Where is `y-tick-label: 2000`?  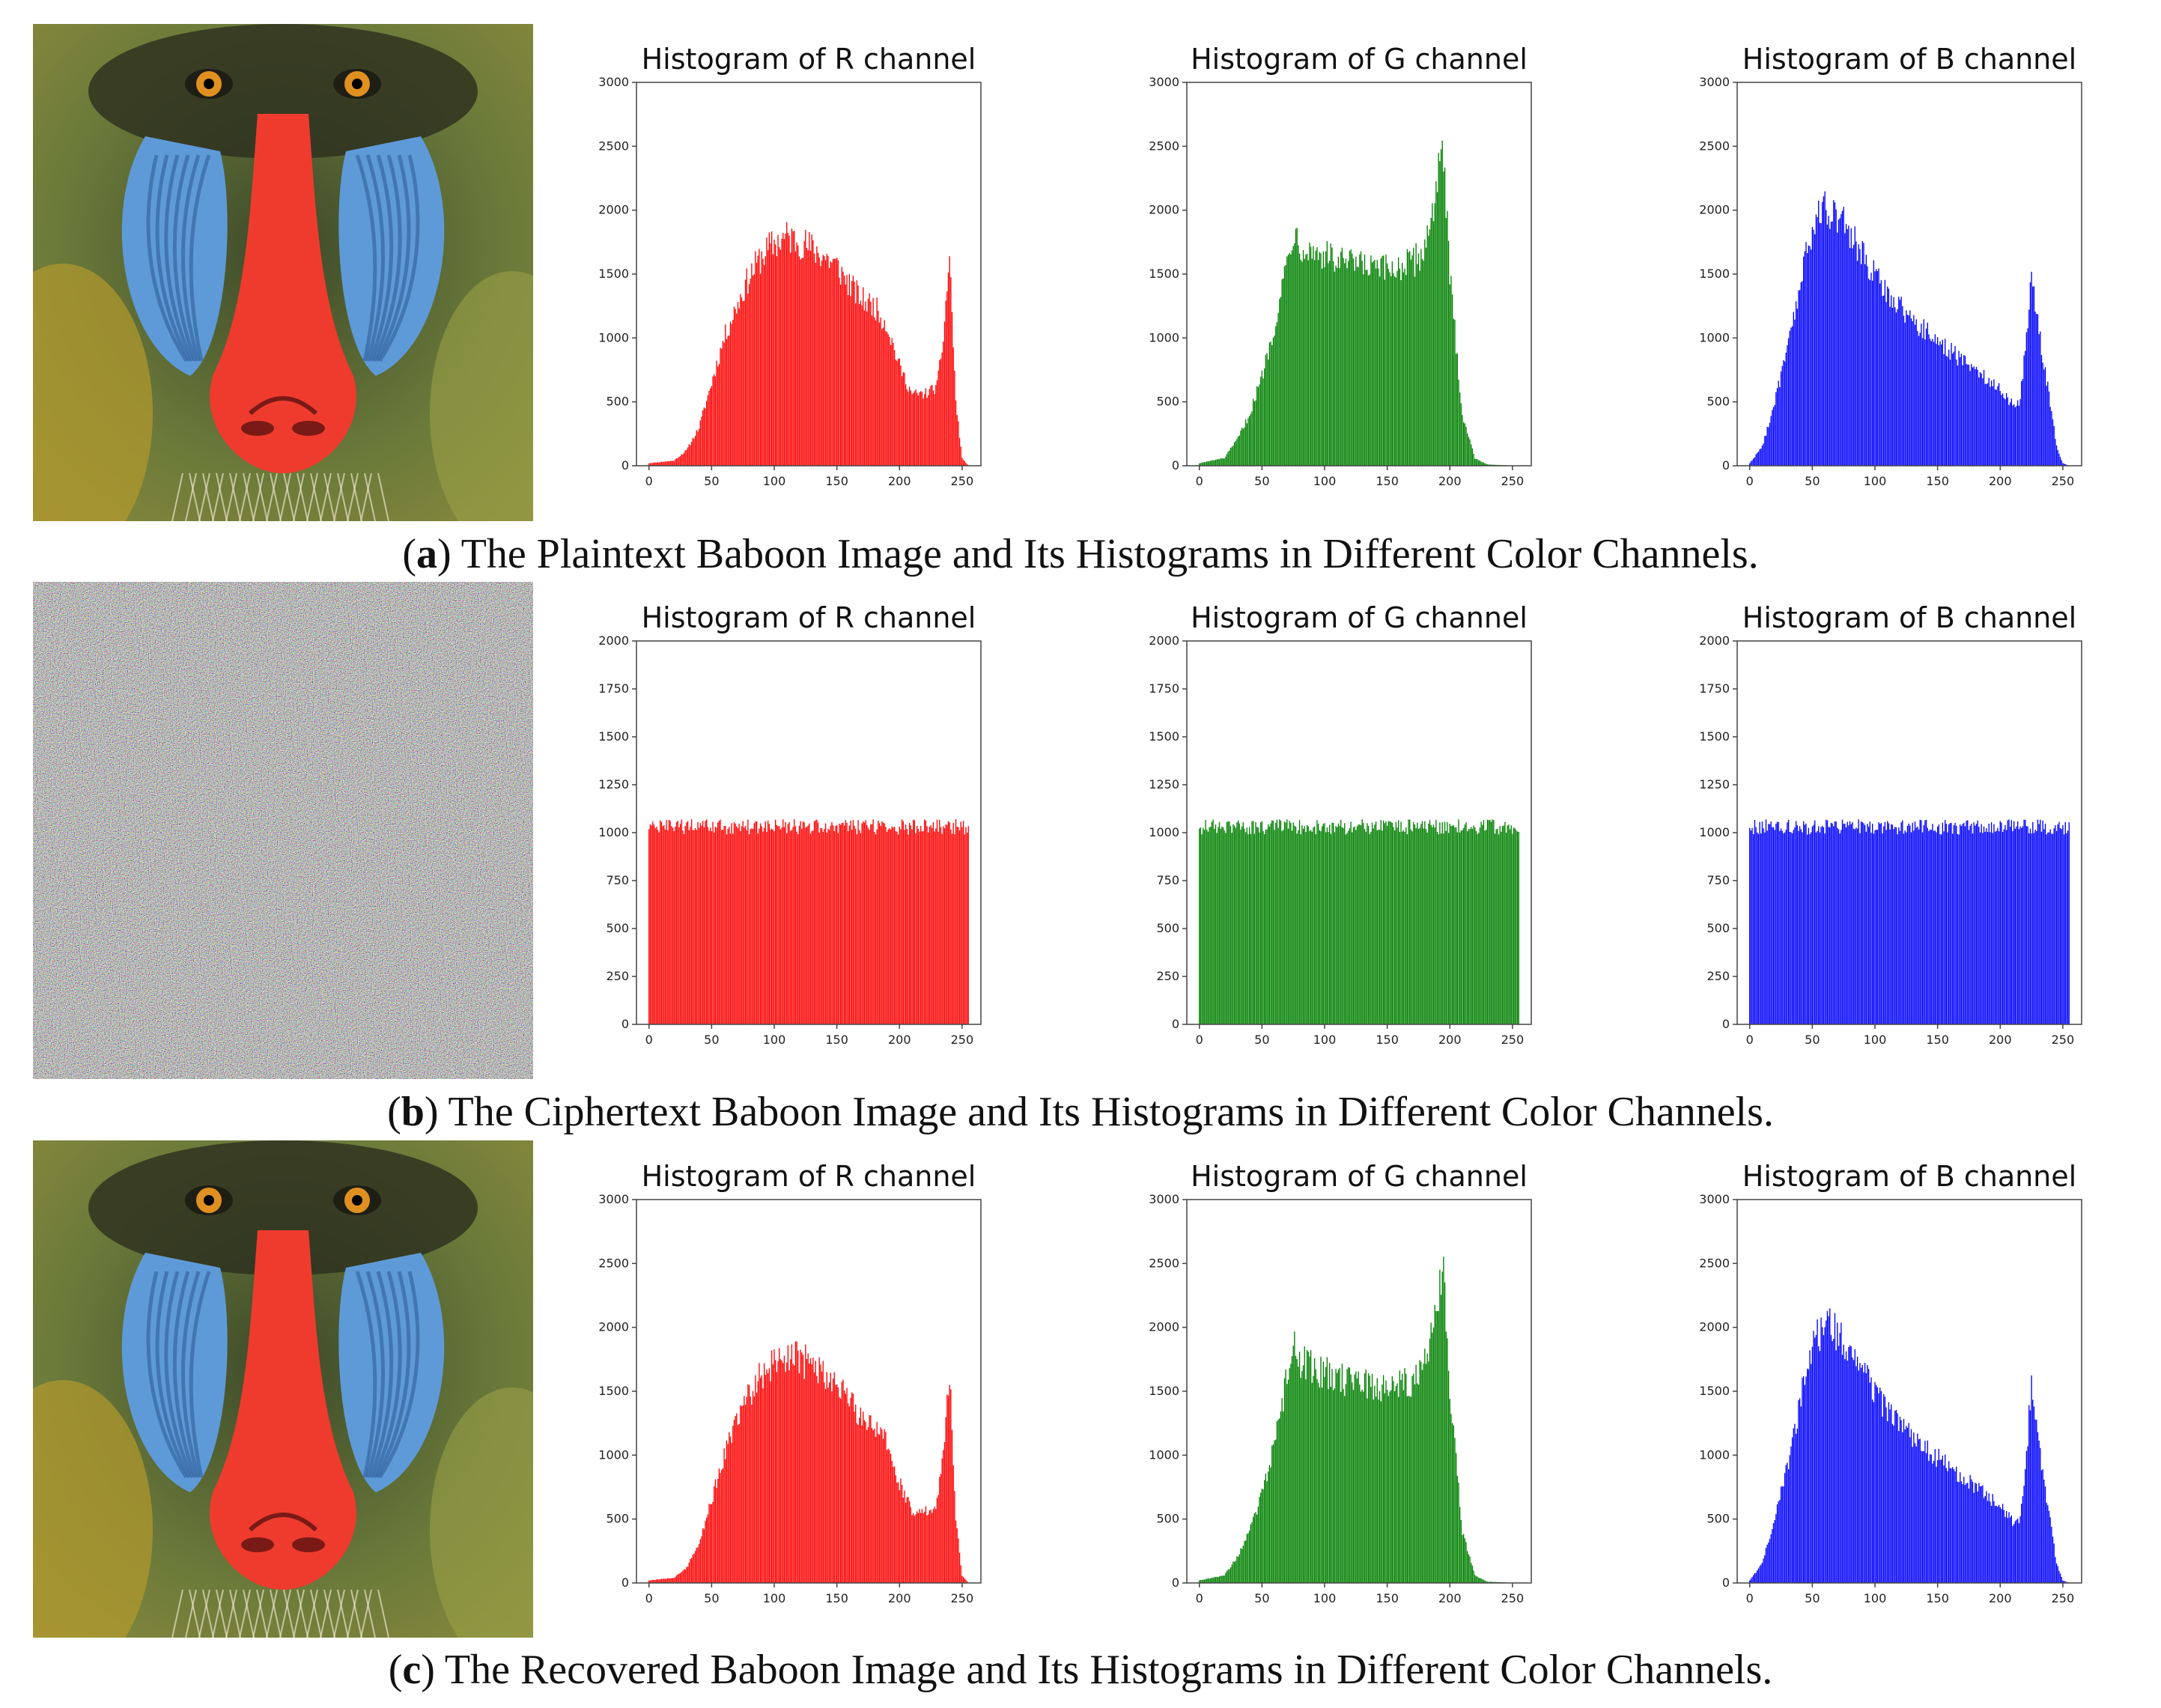
y-tick-label: 2000 is located at coordinates (1164, 210).